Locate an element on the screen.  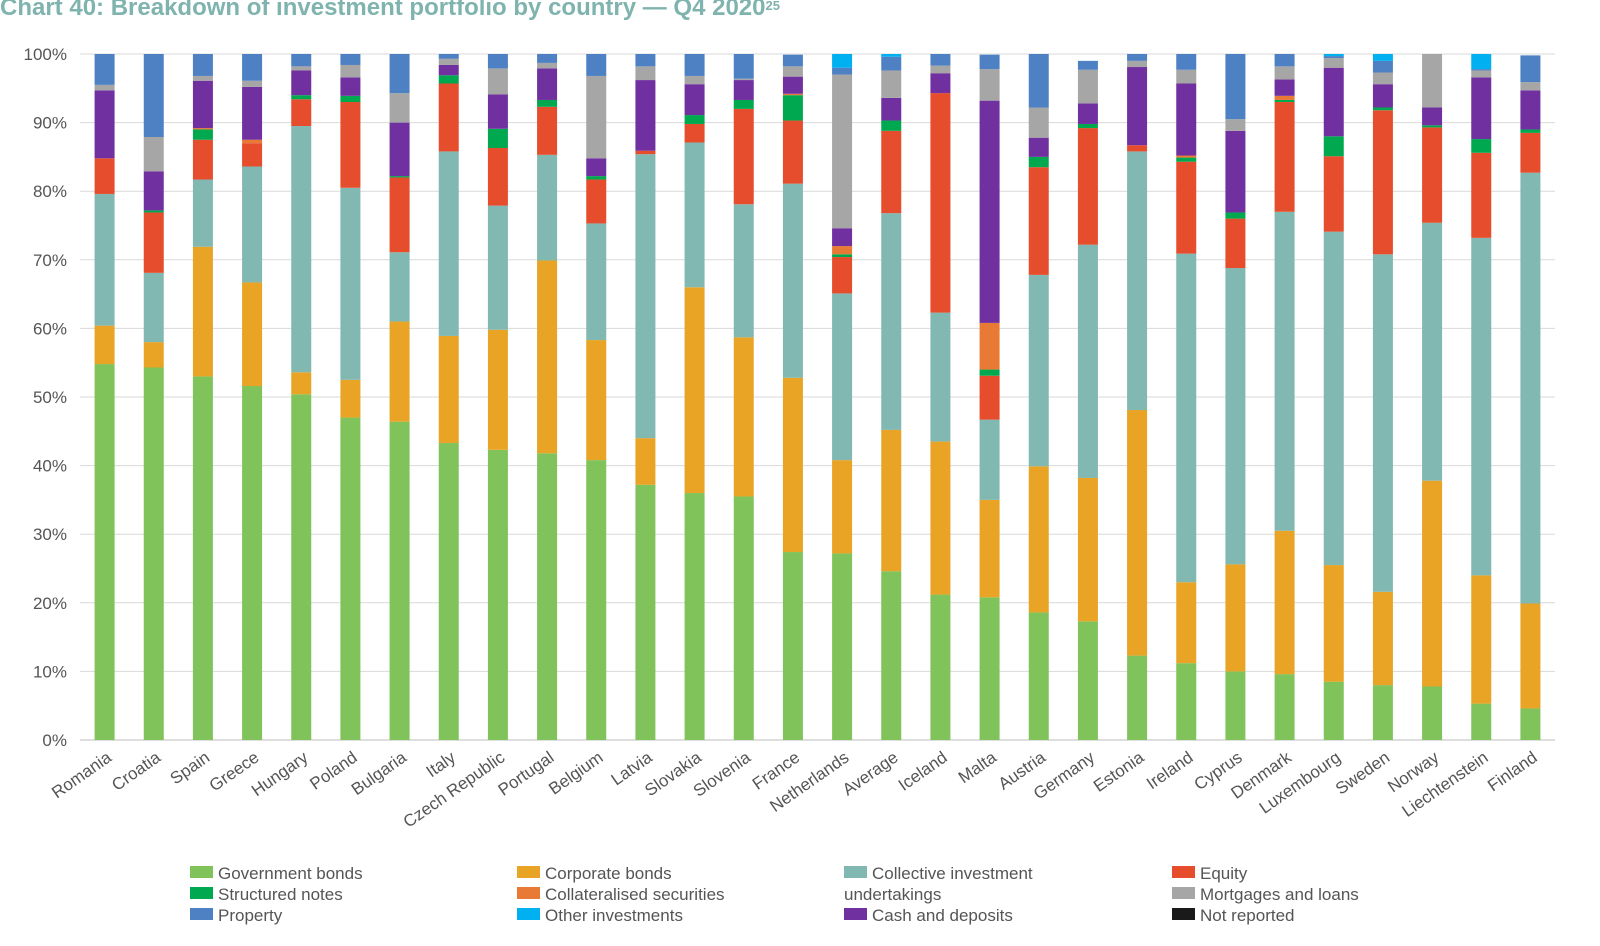
bar-norway is located at coordinates (1432, 397).